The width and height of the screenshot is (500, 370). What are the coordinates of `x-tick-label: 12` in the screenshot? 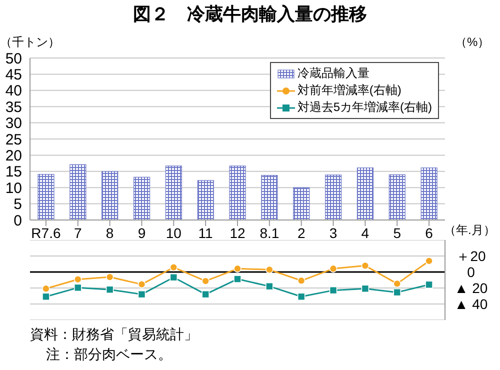 It's located at (238, 232).